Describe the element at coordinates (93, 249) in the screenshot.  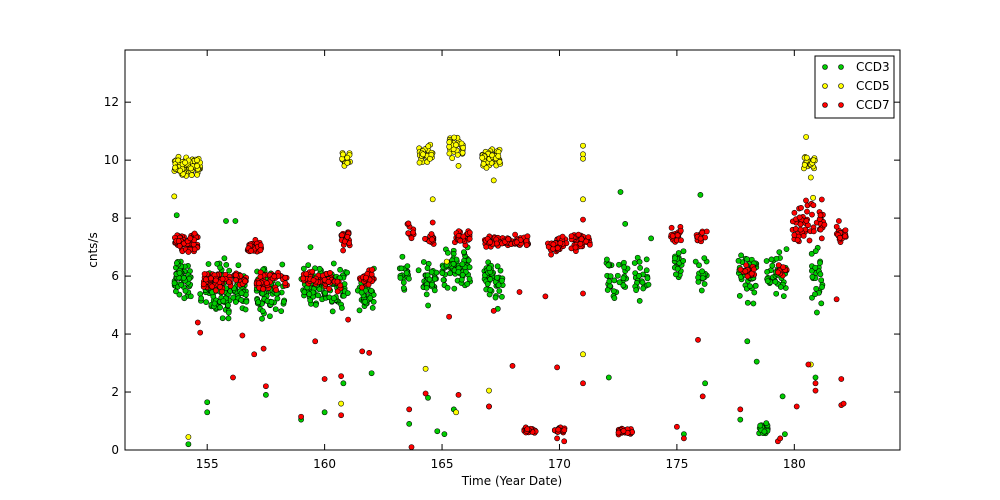
I see `y-axis-label: cnts/s` at that location.